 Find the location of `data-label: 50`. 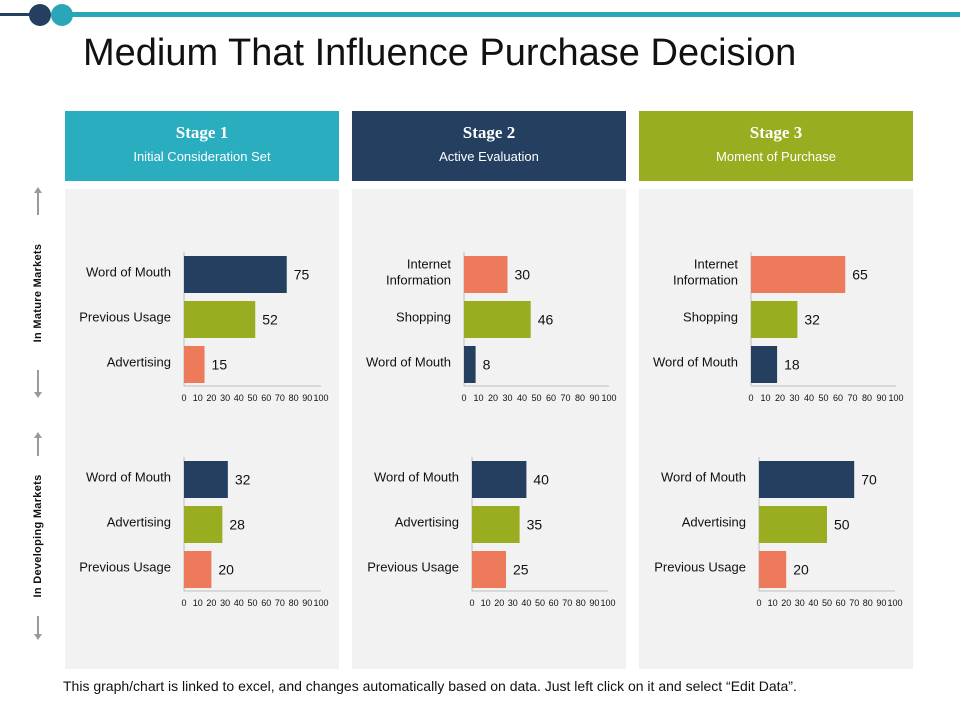

data-label: 50 is located at coordinates (842, 525).